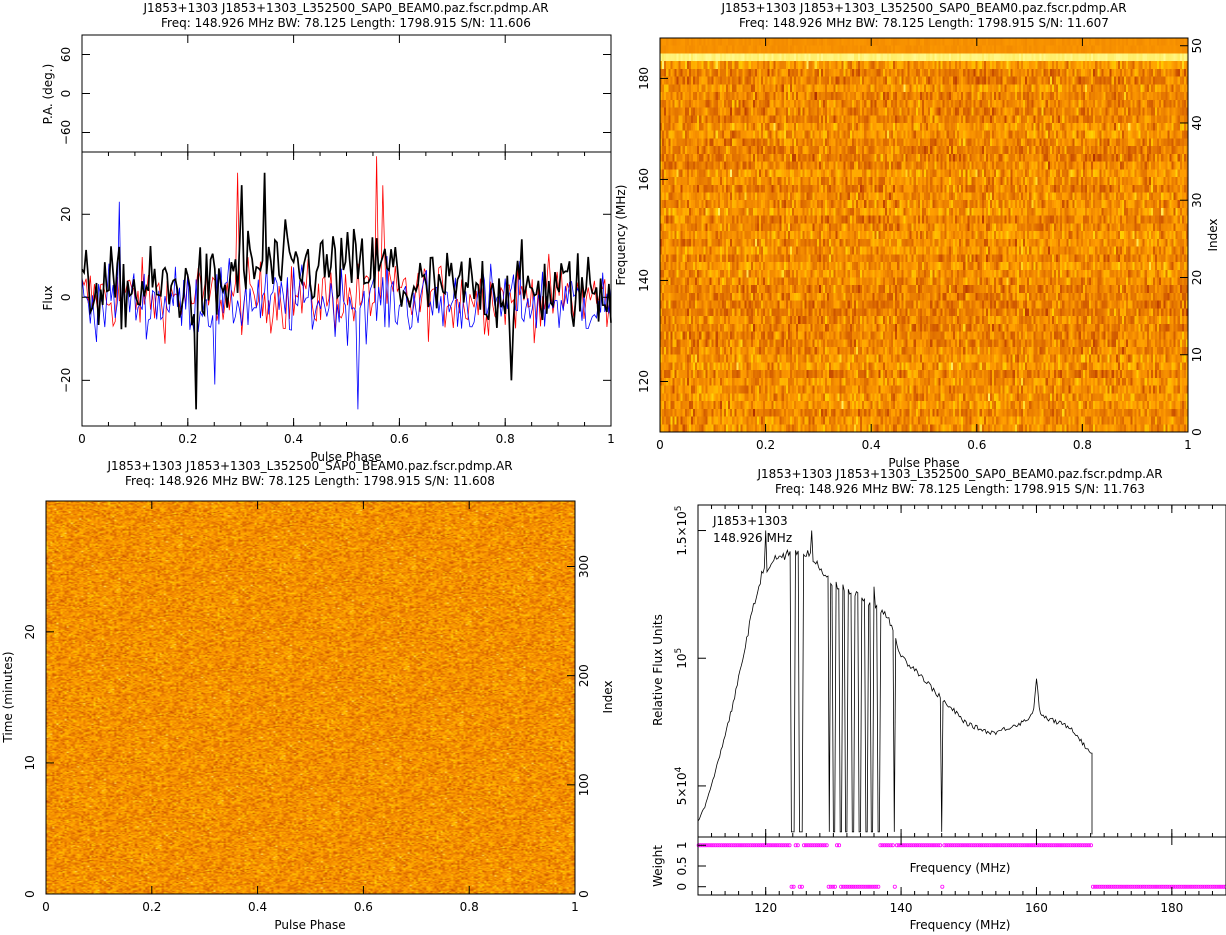 This screenshot has height=935, width=1226. I want to click on pa-ytick: −60, so click(66, 132).